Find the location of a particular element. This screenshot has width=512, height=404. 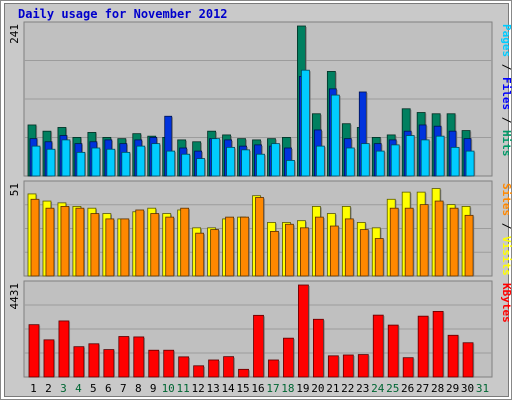

x-tick-label-14: 14 is located at coordinates (228, 388).